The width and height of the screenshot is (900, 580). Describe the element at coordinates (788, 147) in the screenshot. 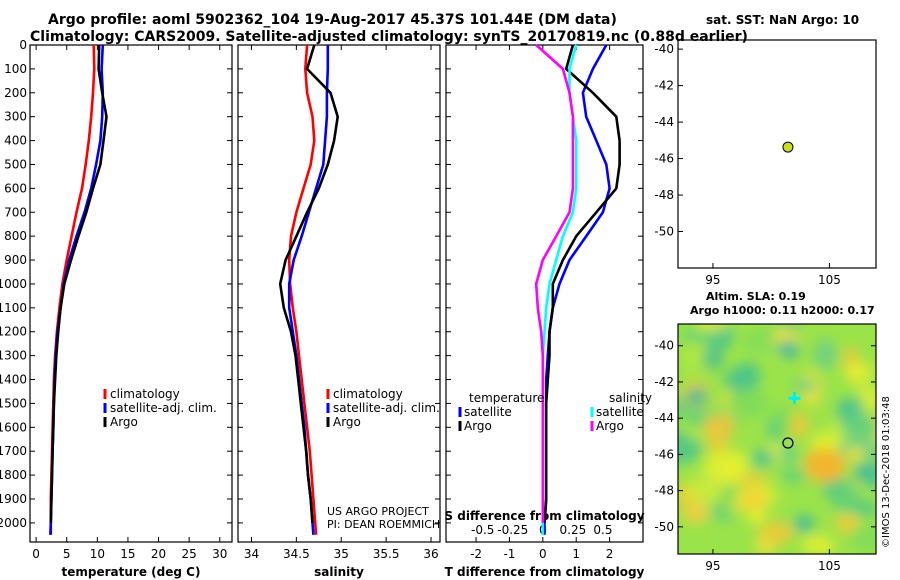

I see `profile-location-marker` at that location.